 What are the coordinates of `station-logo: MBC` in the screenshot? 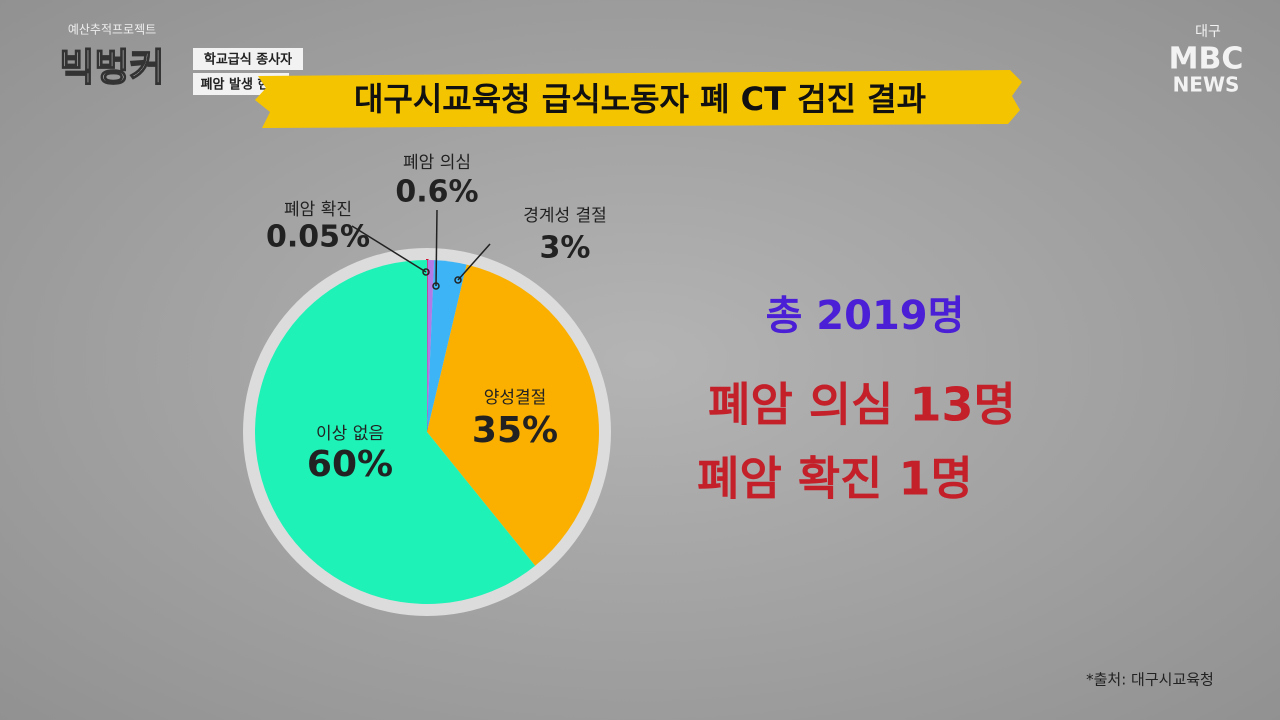 It's located at (1206, 59).